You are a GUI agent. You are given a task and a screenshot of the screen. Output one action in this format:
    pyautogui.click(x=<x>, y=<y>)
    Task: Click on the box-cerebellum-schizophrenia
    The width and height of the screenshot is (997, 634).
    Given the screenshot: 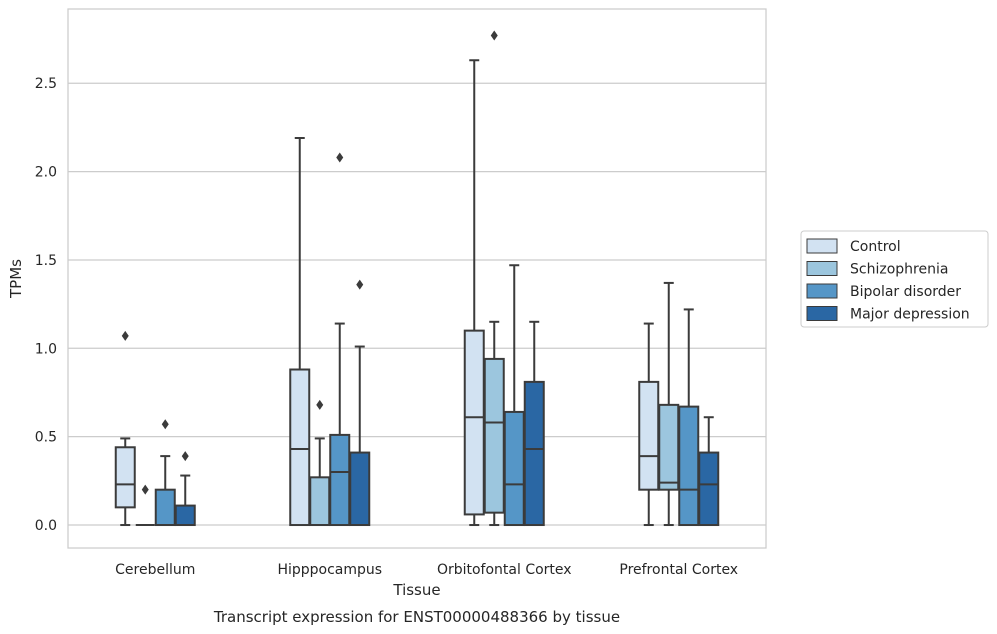 What is the action you would take?
    pyautogui.click(x=145, y=505)
    